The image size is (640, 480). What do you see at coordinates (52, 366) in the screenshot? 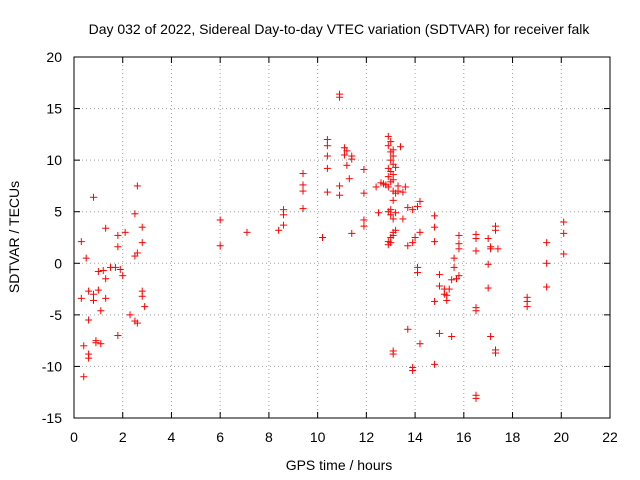
I see `y-tick-label: -10` at bounding box center [52, 366].